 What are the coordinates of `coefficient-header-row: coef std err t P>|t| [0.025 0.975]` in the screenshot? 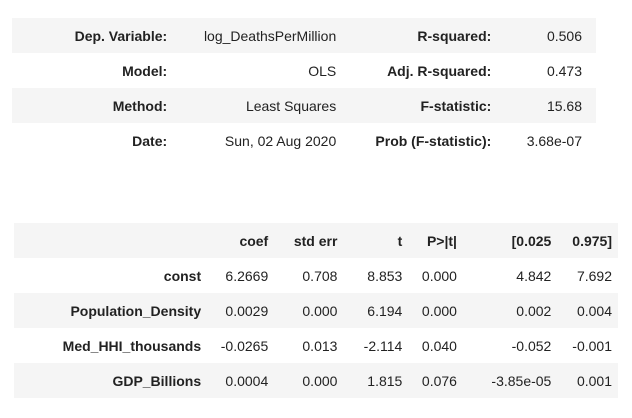 It's located at (316, 240).